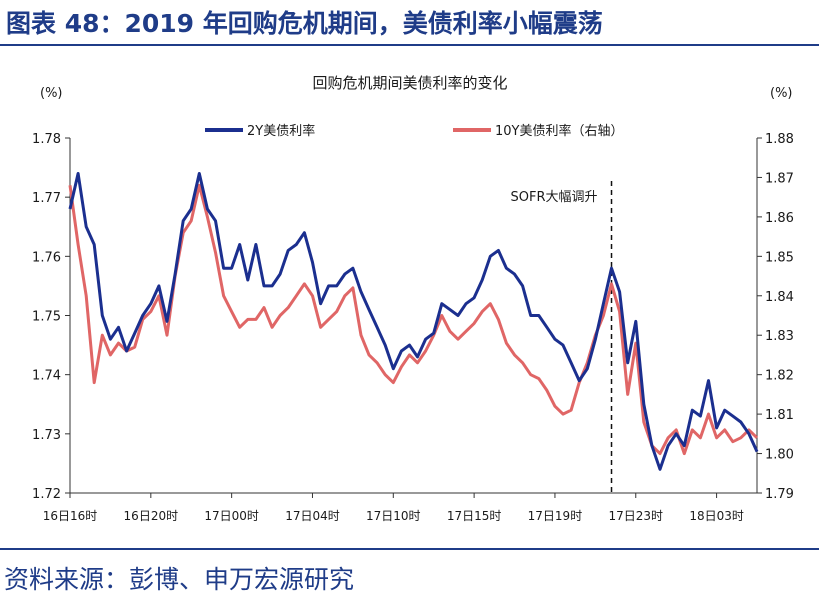 This screenshot has width=819, height=601. I want to click on x-tick-label: 16日20时, so click(151, 516).